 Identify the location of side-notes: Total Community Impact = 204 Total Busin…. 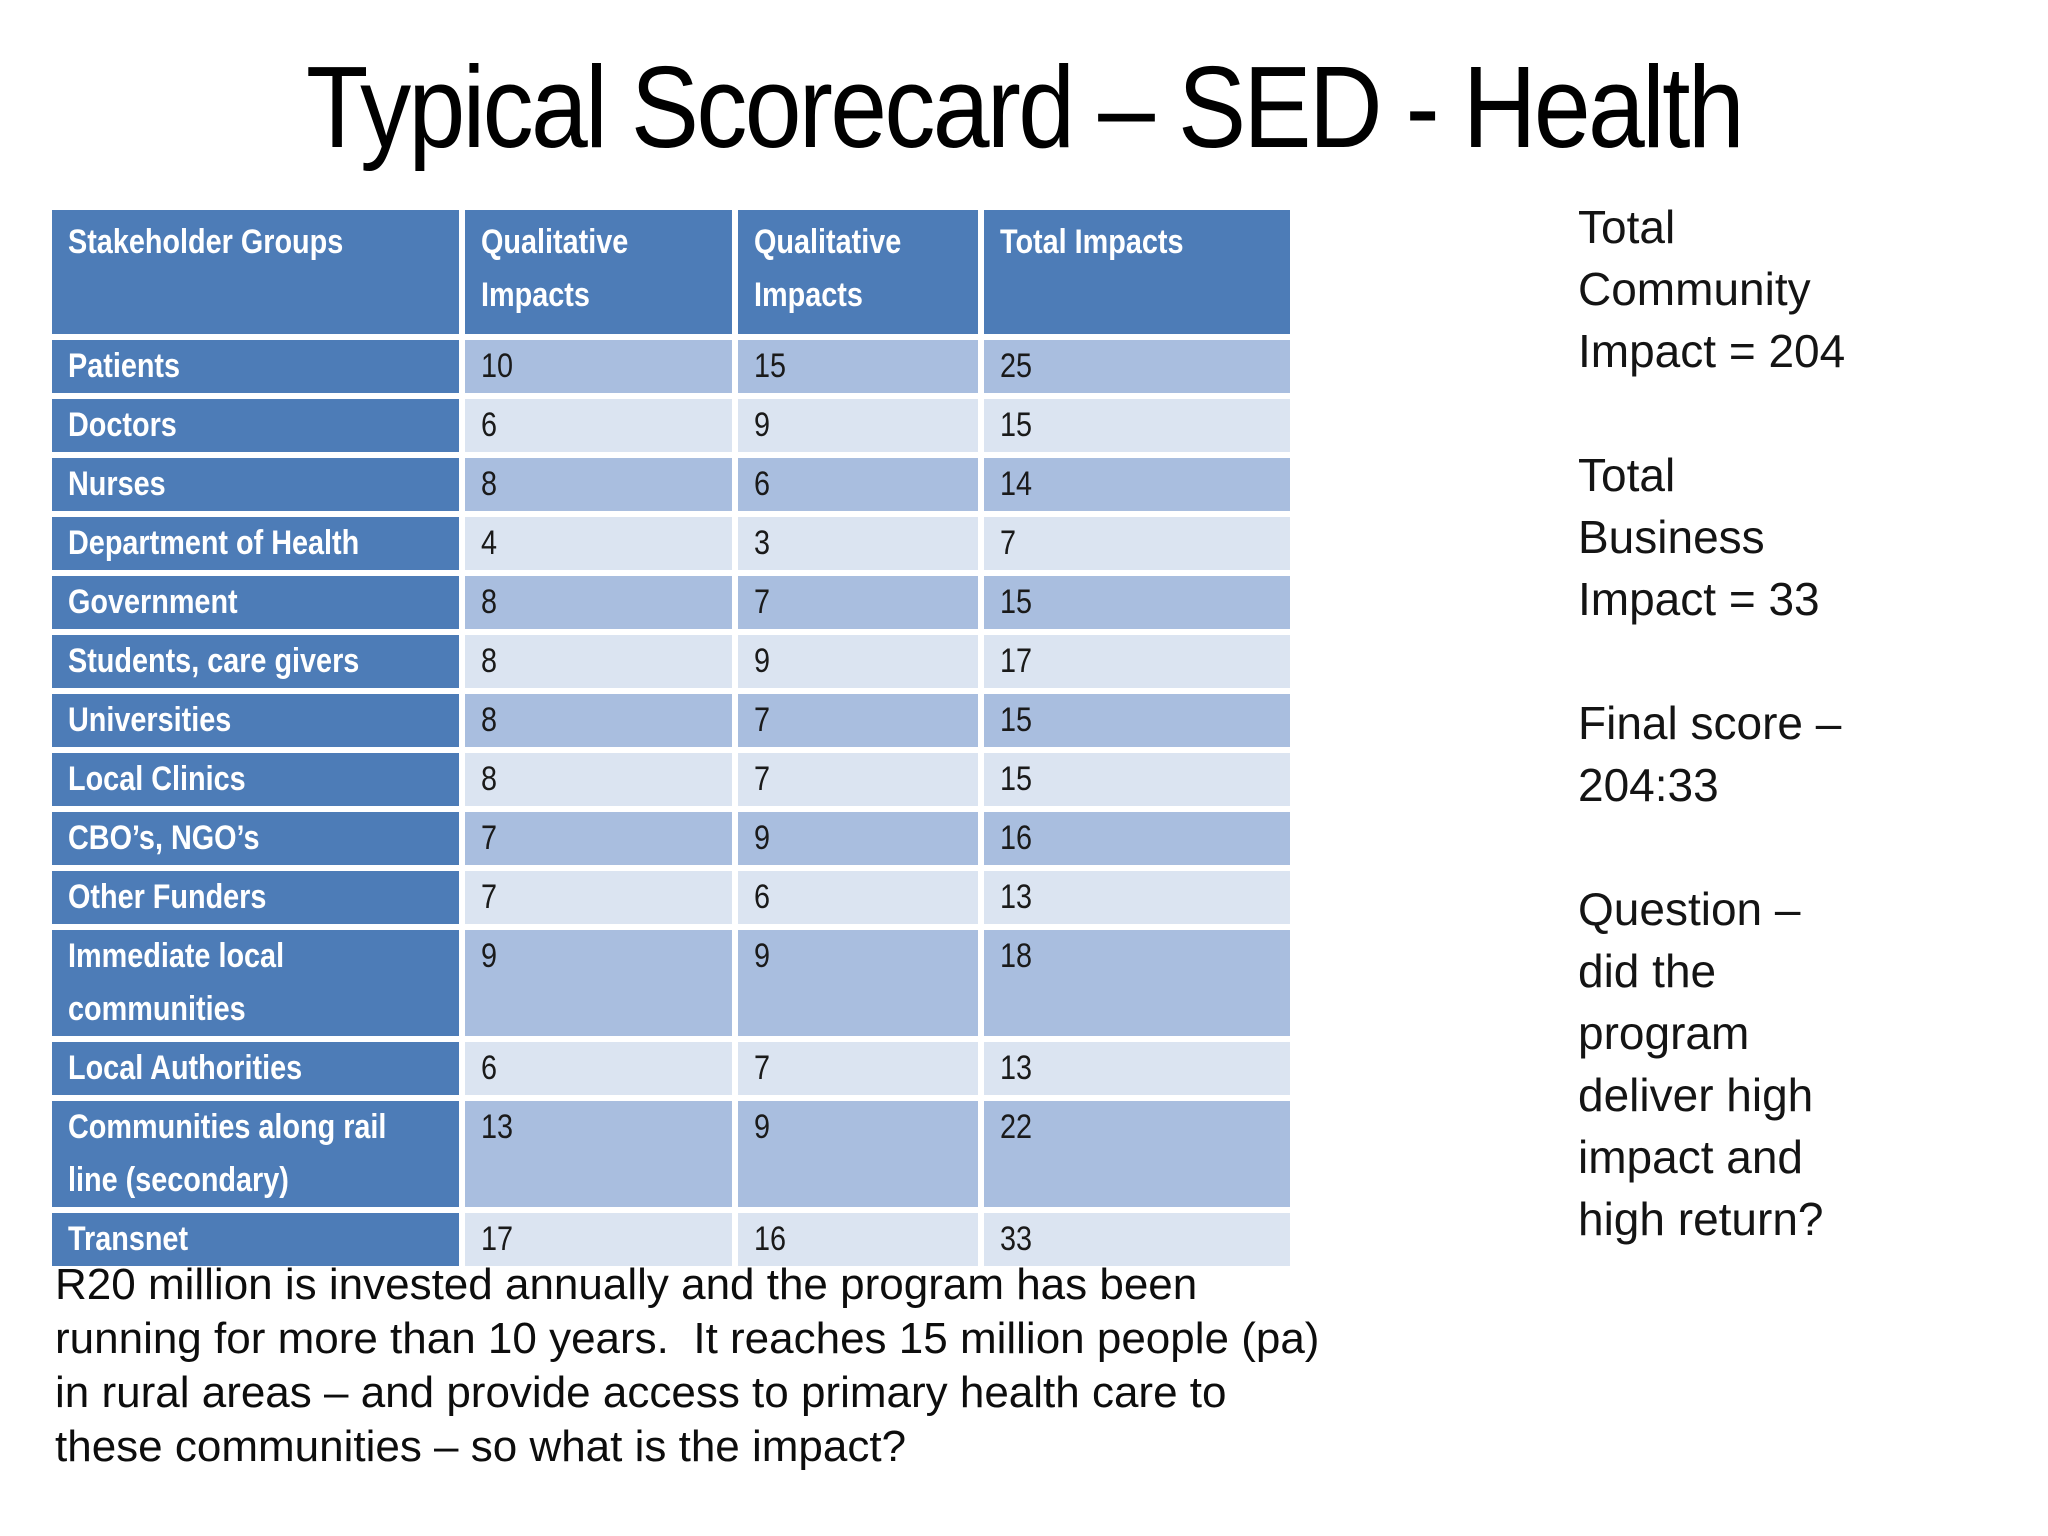
(1719, 754).